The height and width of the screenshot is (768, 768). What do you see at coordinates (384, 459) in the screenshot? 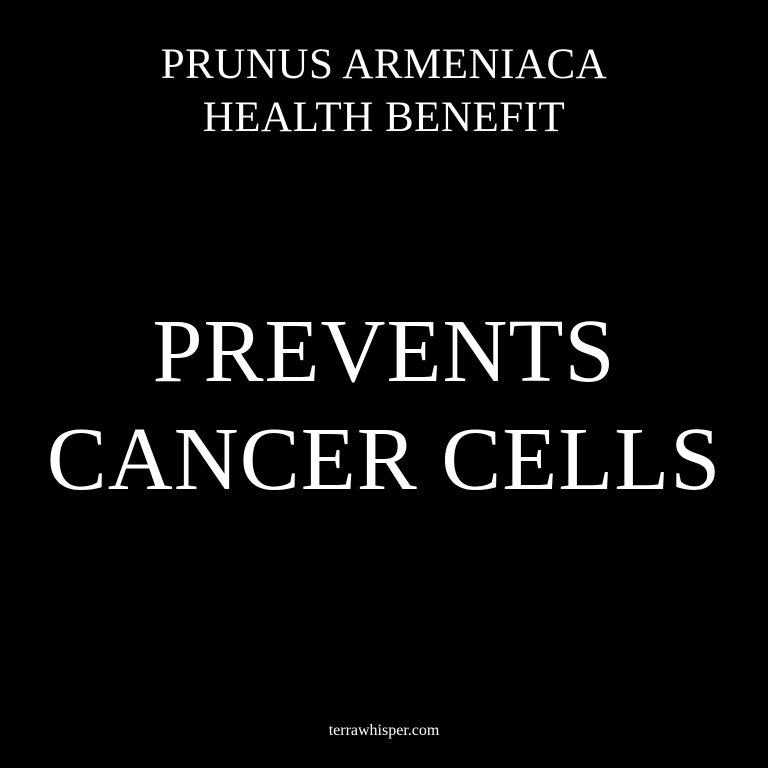
I see `headline-line-2: CANCER CELLS` at bounding box center [384, 459].